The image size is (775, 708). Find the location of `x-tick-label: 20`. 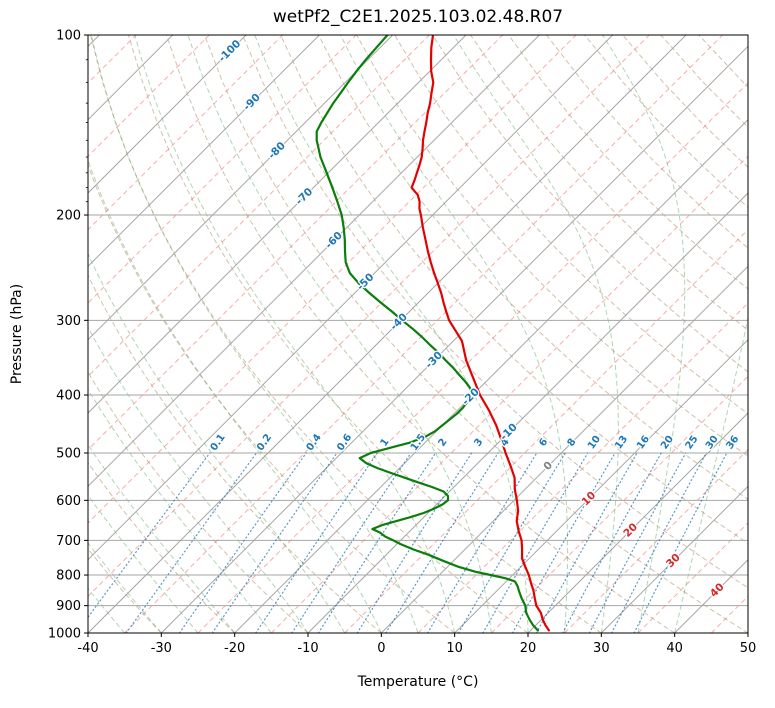

x-tick-label: 20 is located at coordinates (528, 648).